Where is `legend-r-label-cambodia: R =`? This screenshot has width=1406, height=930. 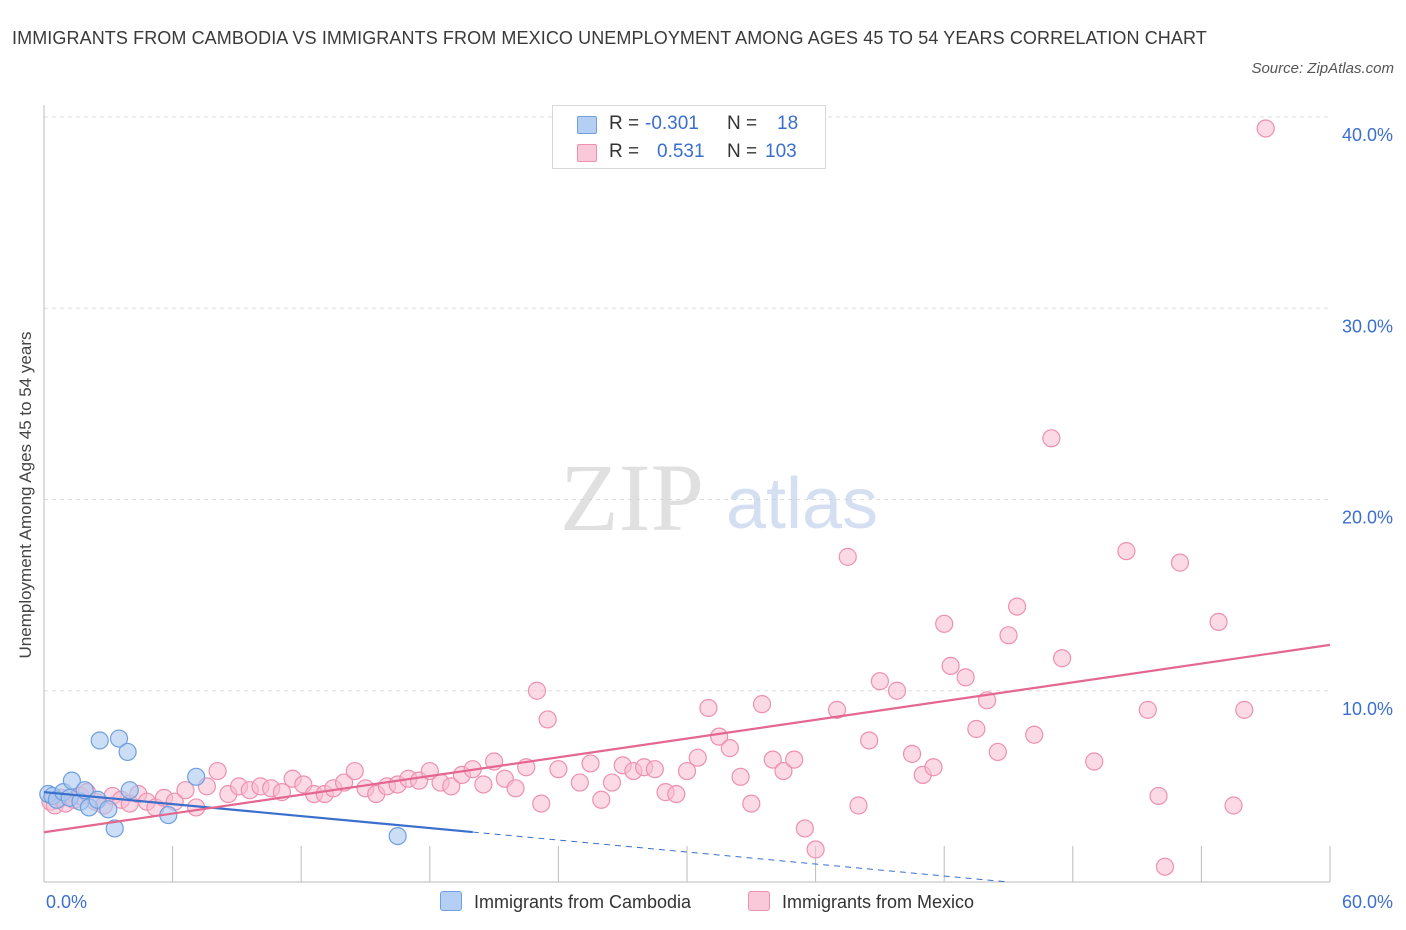
legend-r-label-cambodia: R = is located at coordinates (624, 123).